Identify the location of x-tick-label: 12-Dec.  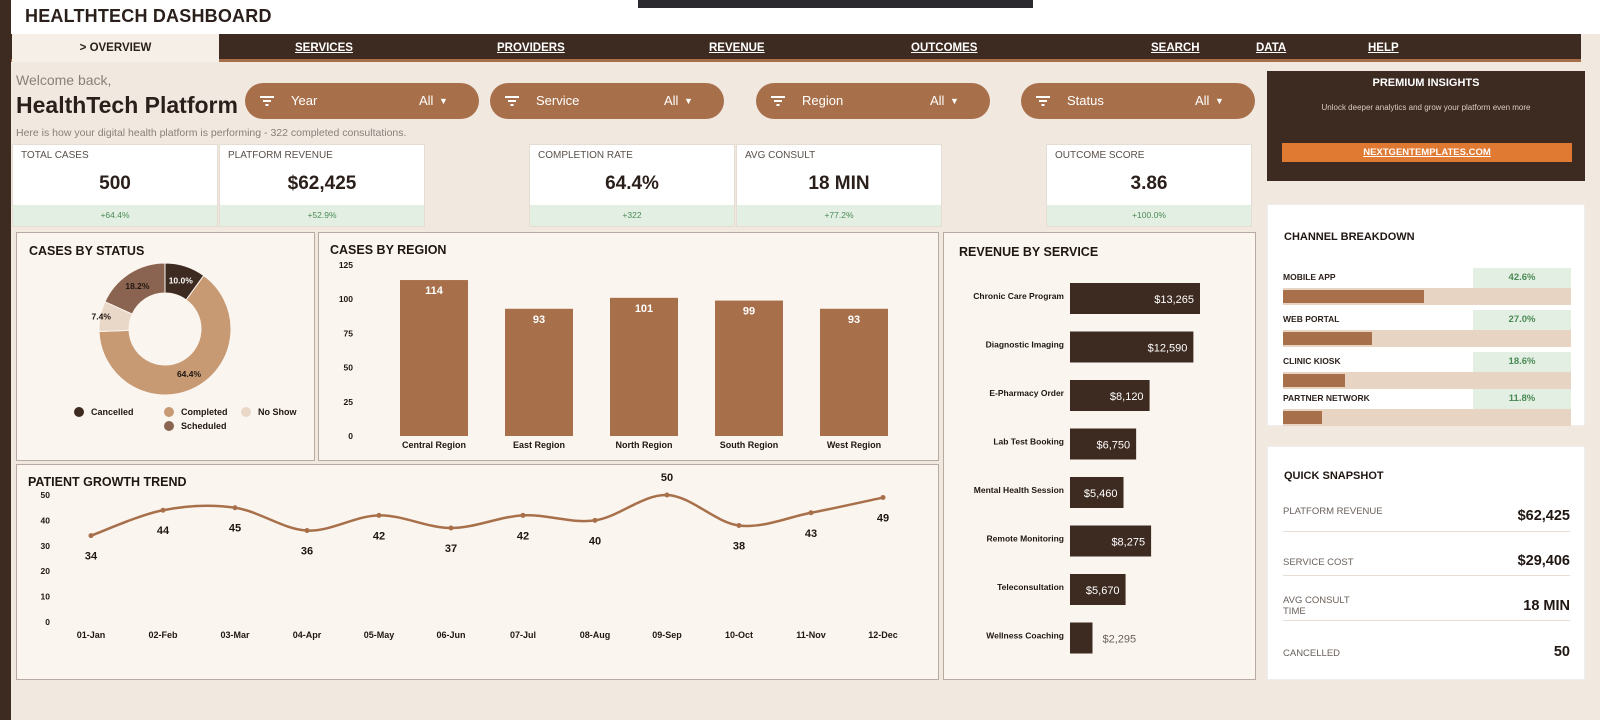
(883, 635).